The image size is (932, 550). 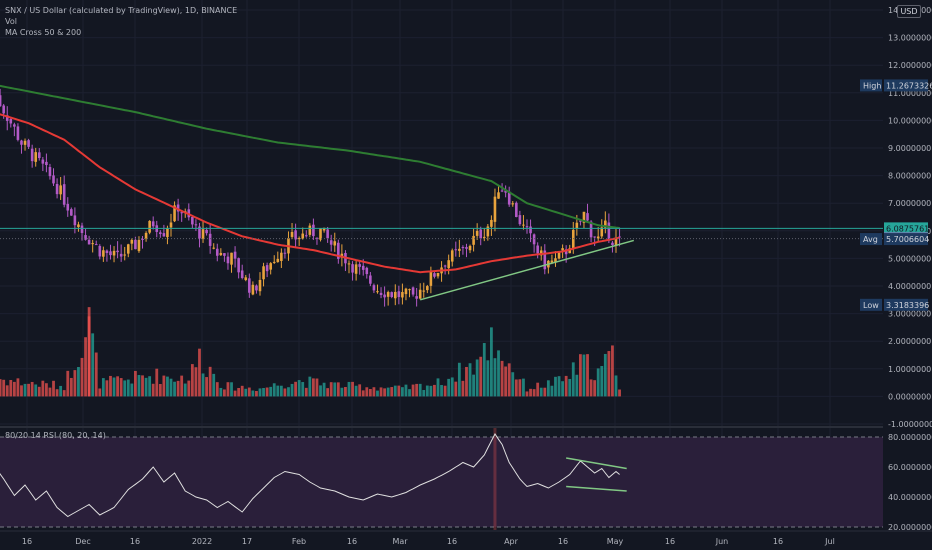 What do you see at coordinates (909, 11) in the screenshot?
I see `currency-badge: USD` at bounding box center [909, 11].